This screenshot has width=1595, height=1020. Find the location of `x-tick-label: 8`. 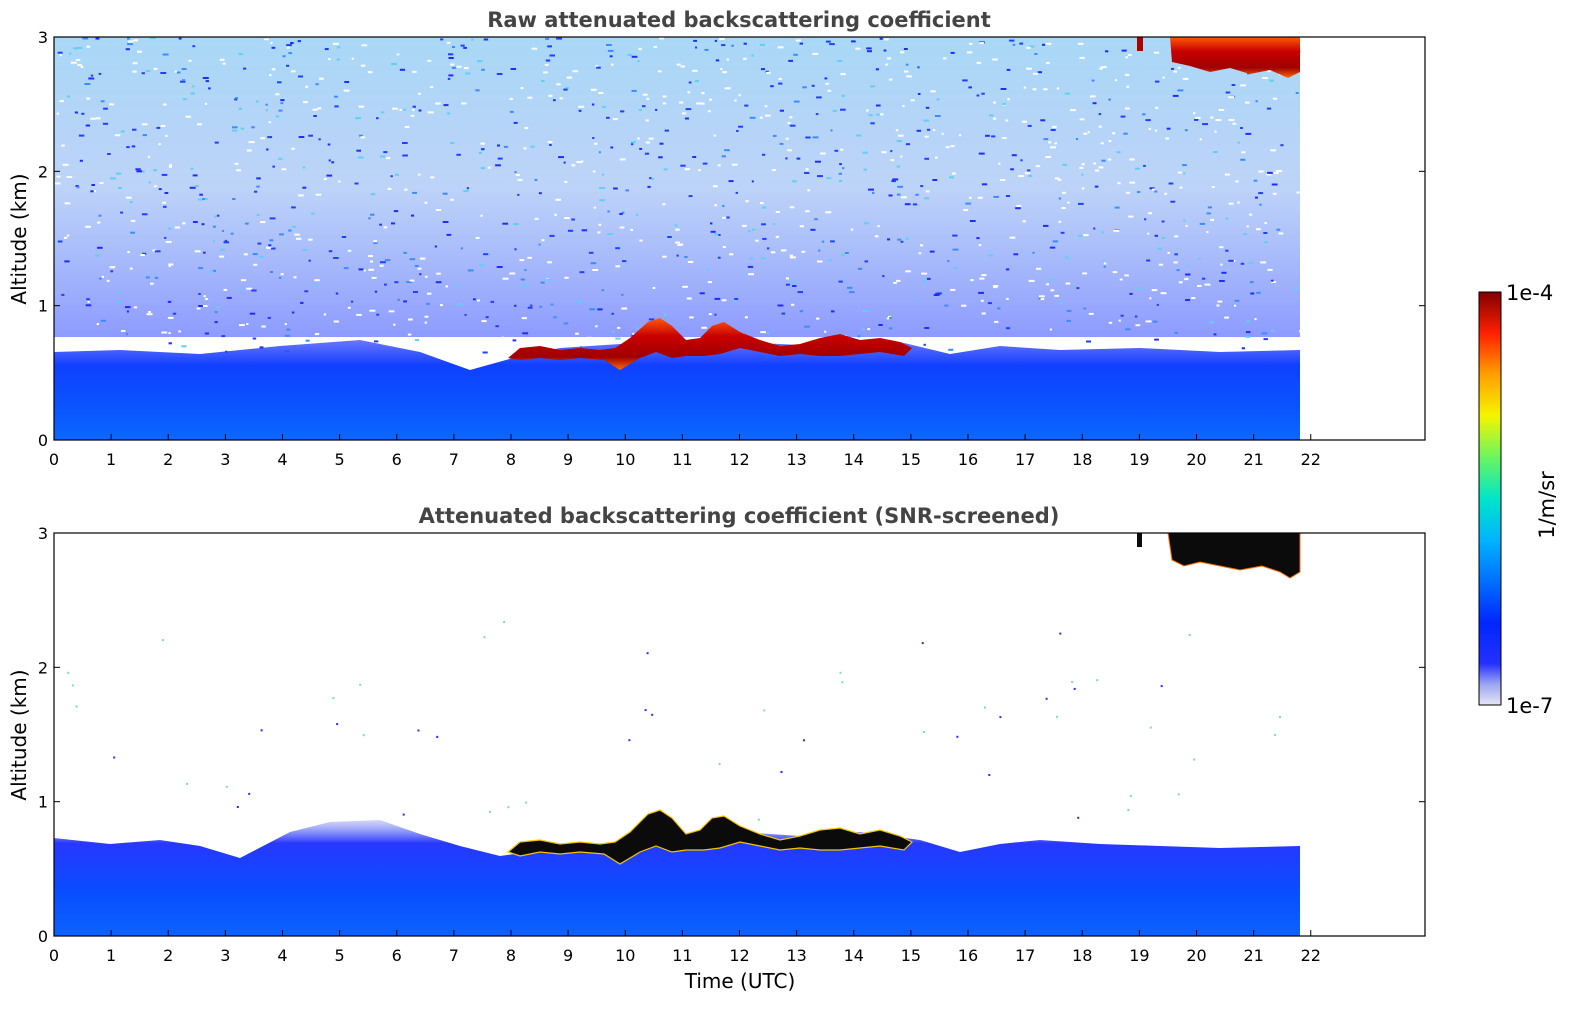

x-tick-label: 8 is located at coordinates (511, 459).